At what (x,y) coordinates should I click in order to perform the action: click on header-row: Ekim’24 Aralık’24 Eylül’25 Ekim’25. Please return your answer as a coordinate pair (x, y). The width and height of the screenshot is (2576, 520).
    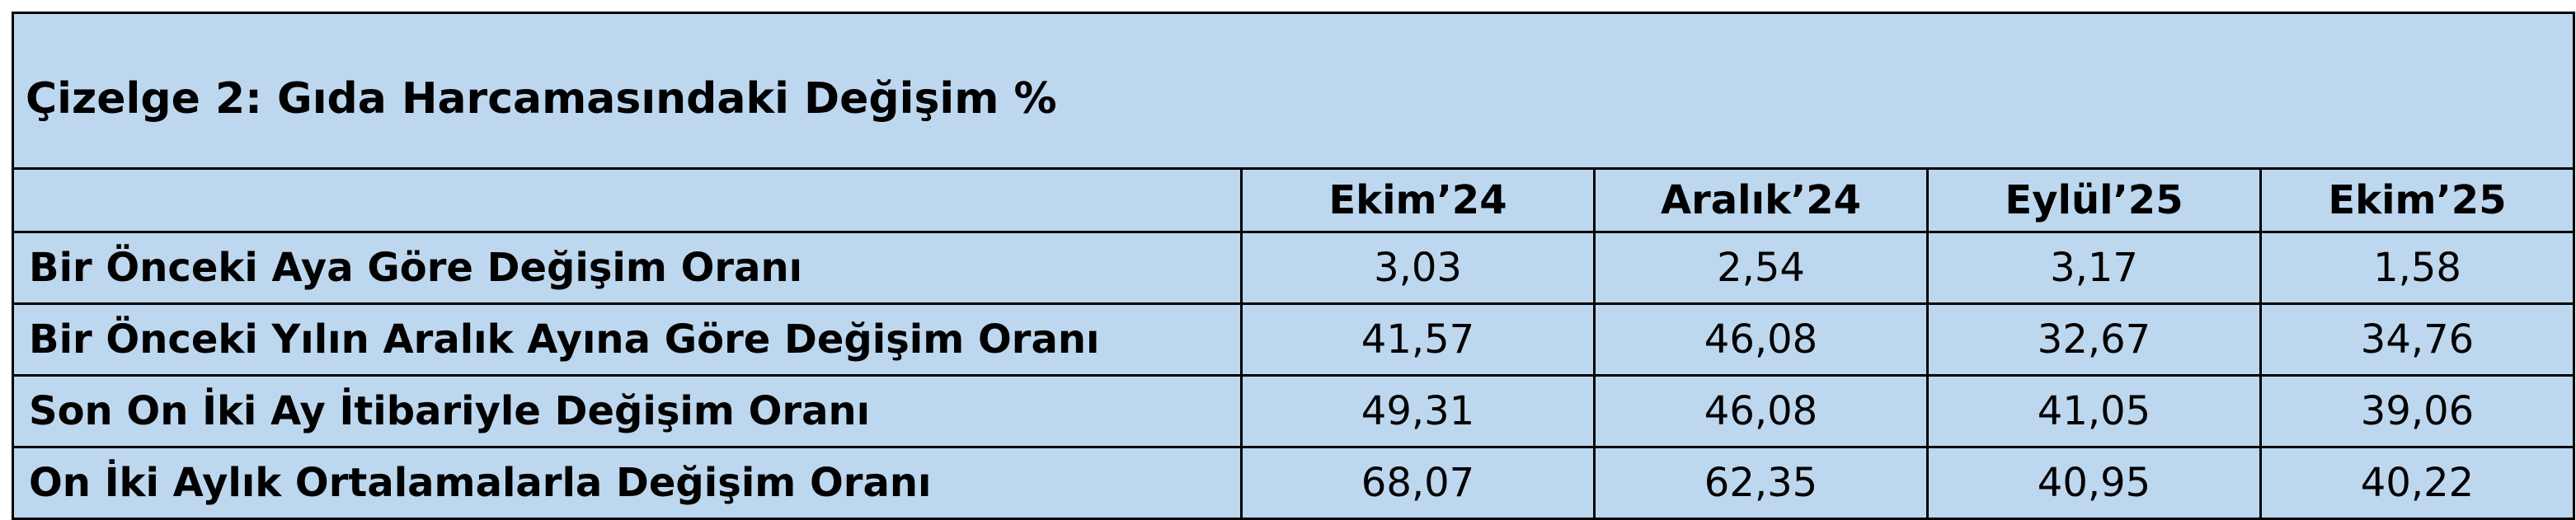
    Looking at the image, I should click on (1293, 200).